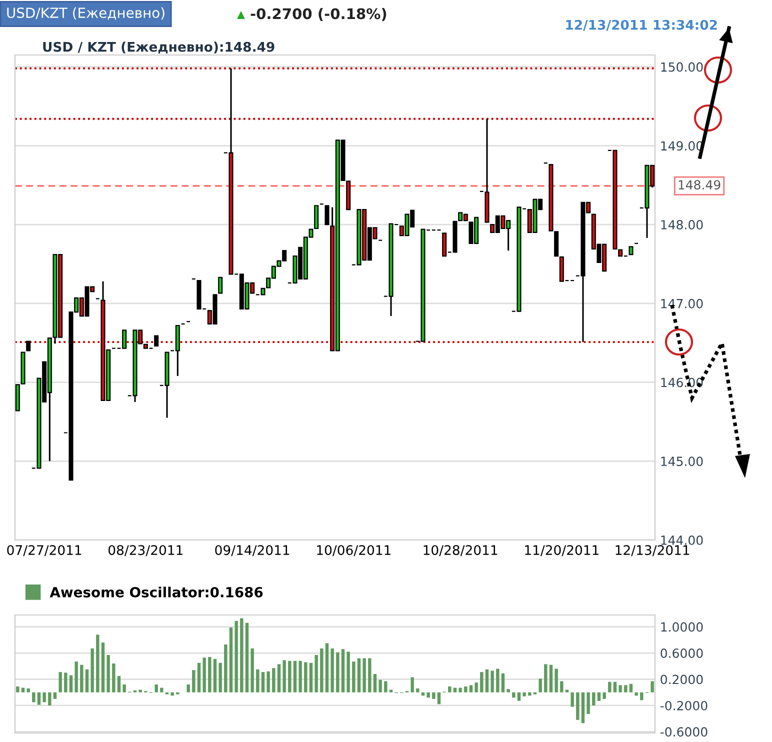  What do you see at coordinates (682, 225) in the screenshot?
I see `y-tick-label: 148.00` at bounding box center [682, 225].